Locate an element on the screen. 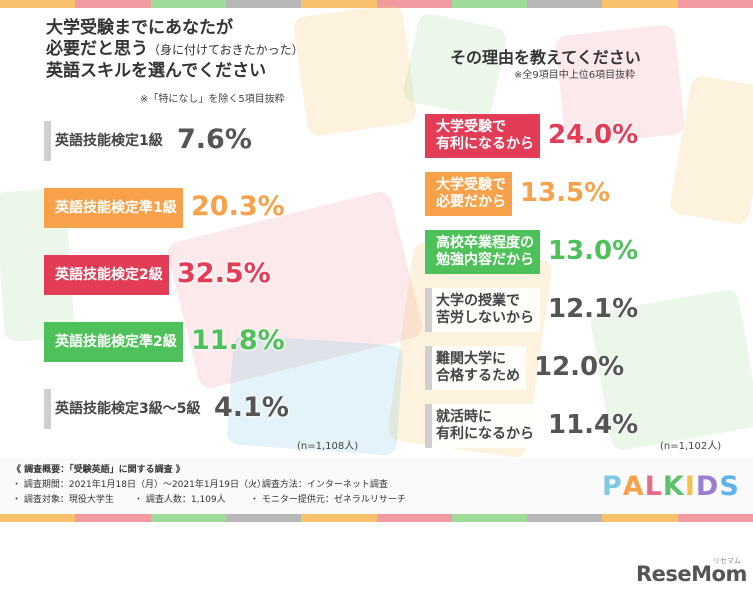 The width and height of the screenshot is (753, 600). question-title-line1: 大学受験までにあなたが is located at coordinates (139, 28).